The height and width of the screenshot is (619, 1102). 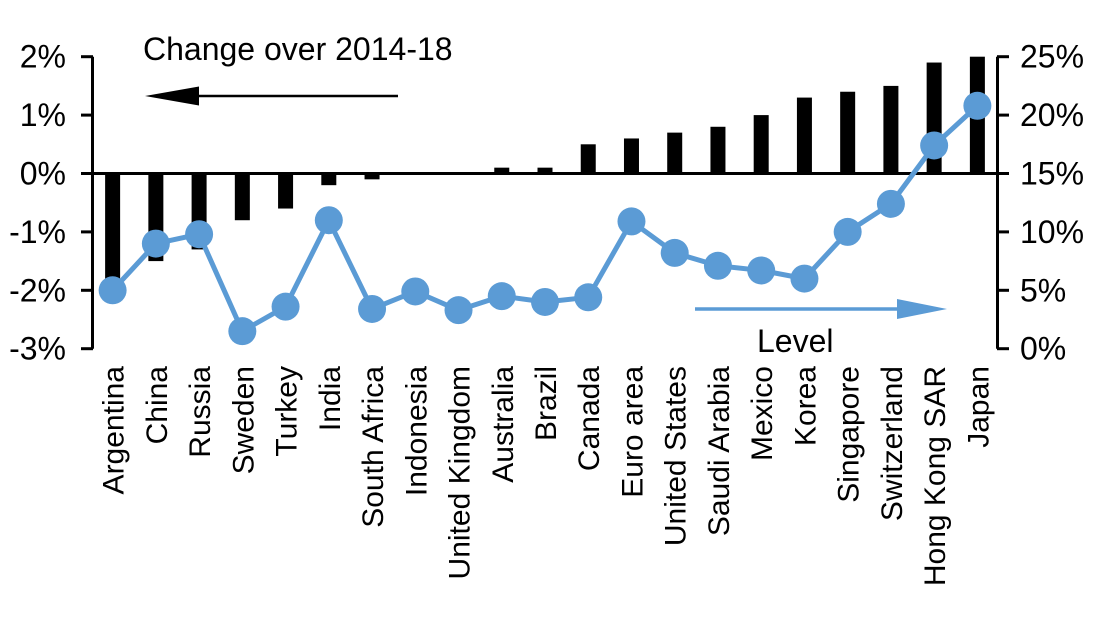 What do you see at coordinates (546, 403) in the screenshot?
I see `x-axis-category-label: Brazil` at bounding box center [546, 403].